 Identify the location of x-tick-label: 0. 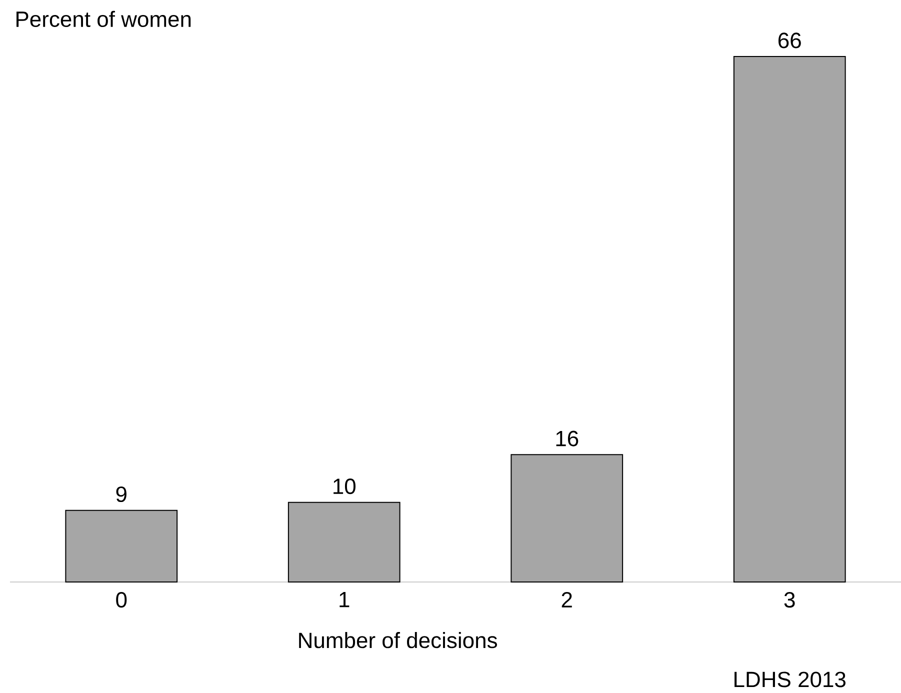
(121, 600).